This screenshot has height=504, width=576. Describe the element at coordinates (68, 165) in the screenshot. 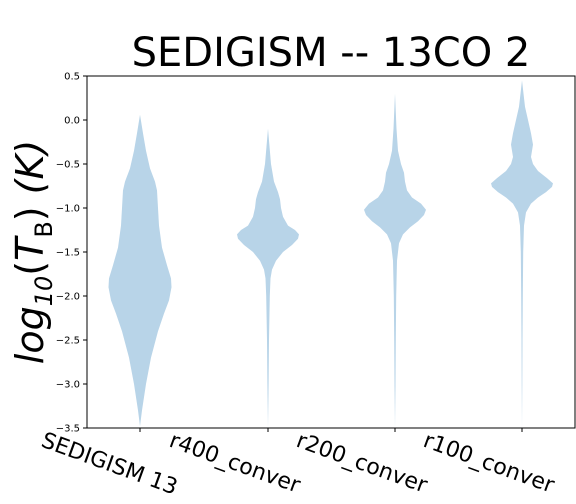

I see `y-tick-label: −0.5` at that location.